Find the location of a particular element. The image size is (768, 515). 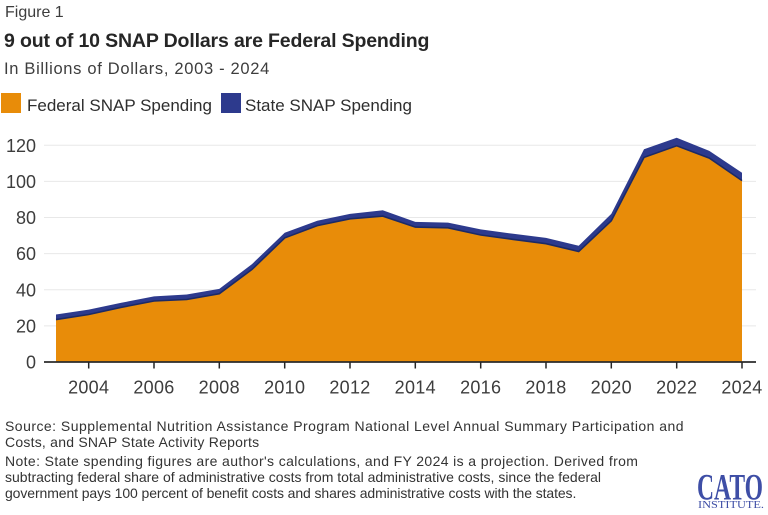

svg-text: 2004 is located at coordinates (88, 388).